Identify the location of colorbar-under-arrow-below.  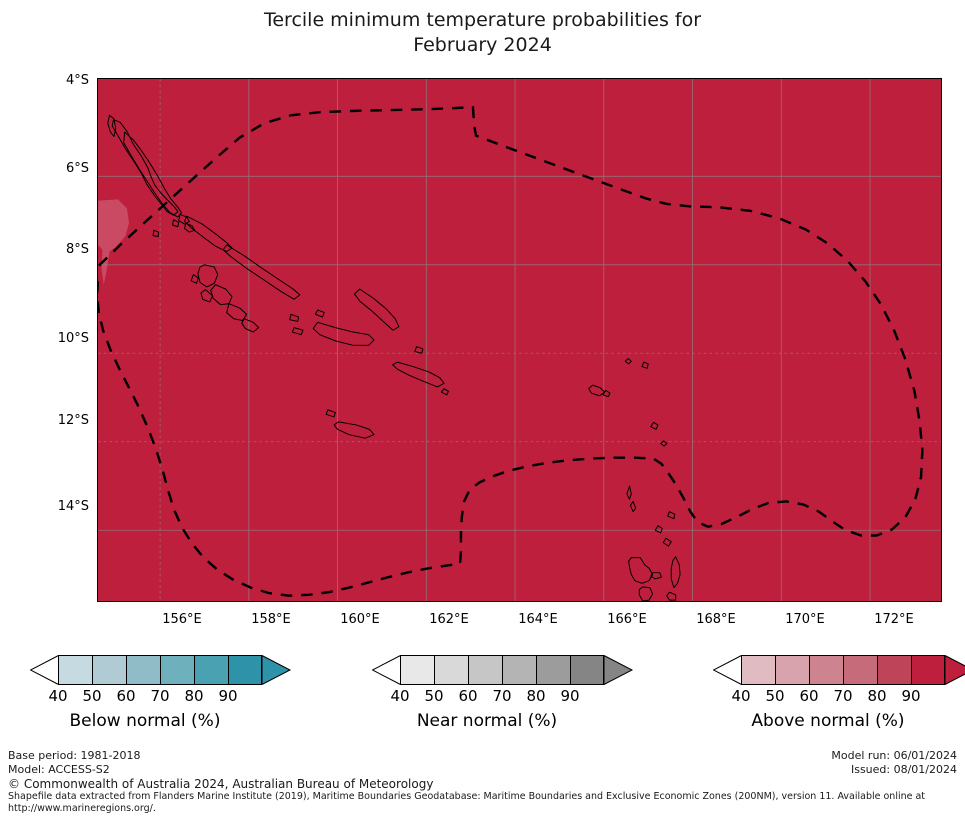
(44, 670).